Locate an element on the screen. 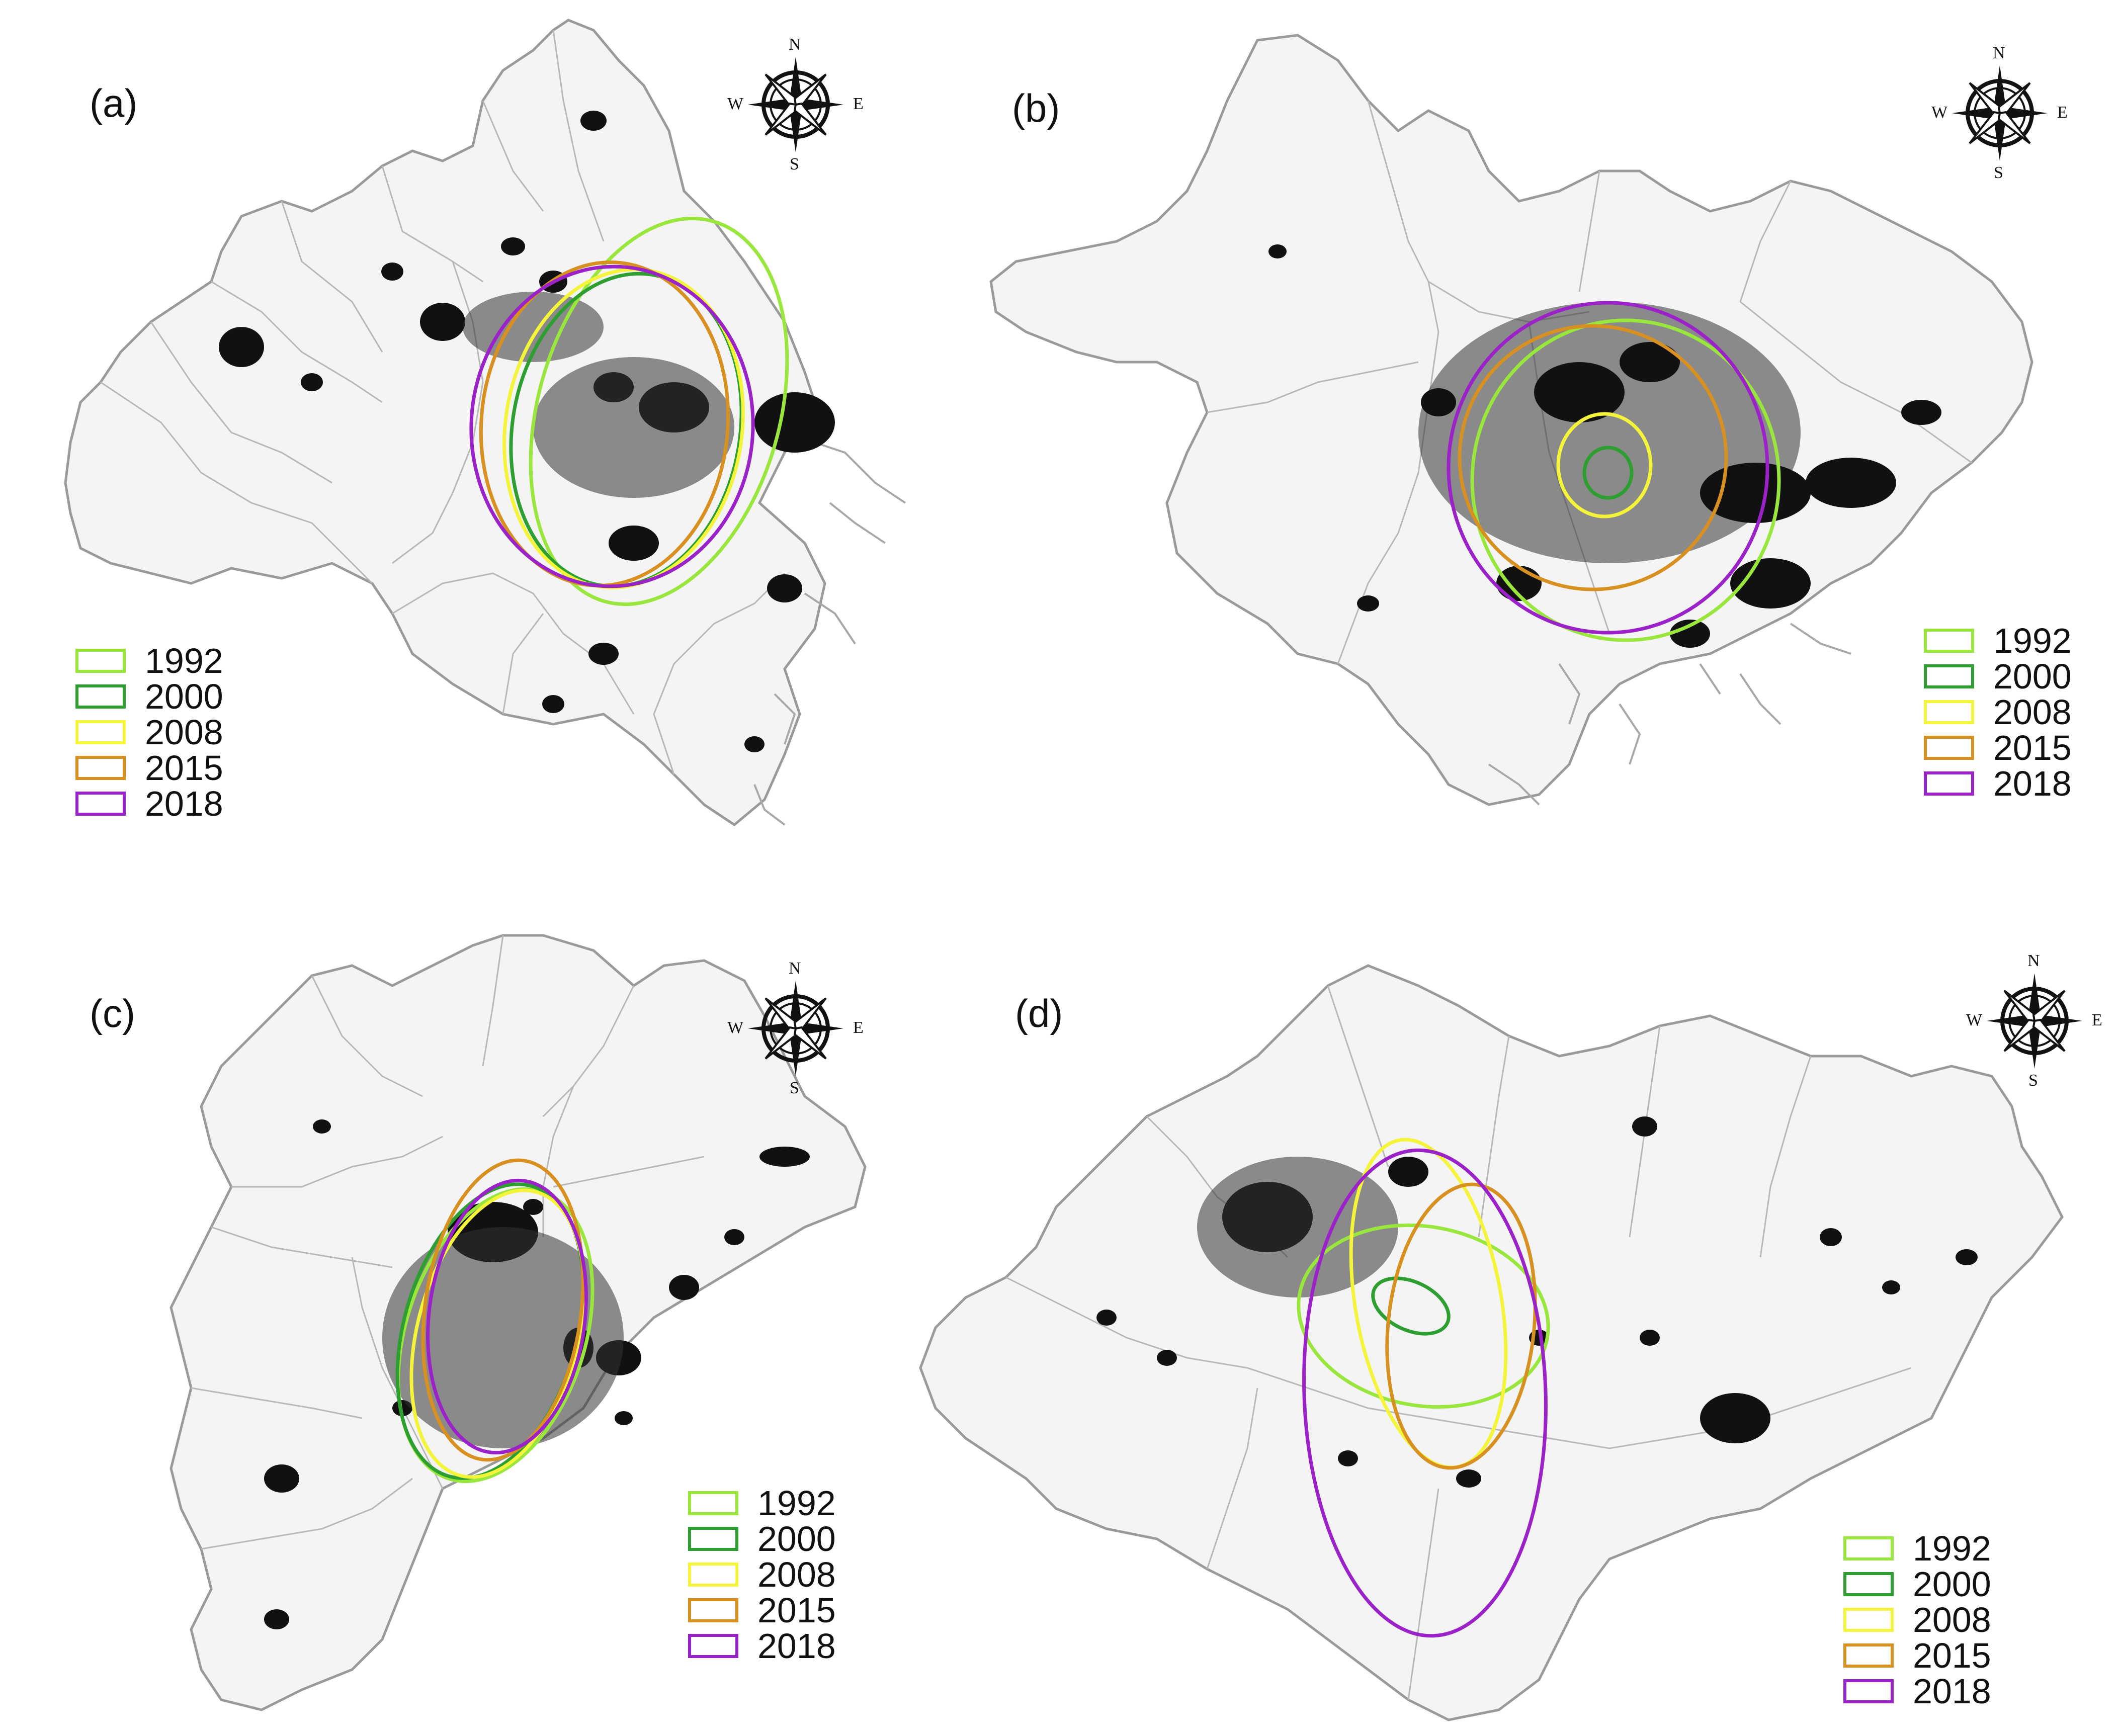 The height and width of the screenshot is (1736, 2121). panel-label-a: (a) is located at coordinates (114, 103).